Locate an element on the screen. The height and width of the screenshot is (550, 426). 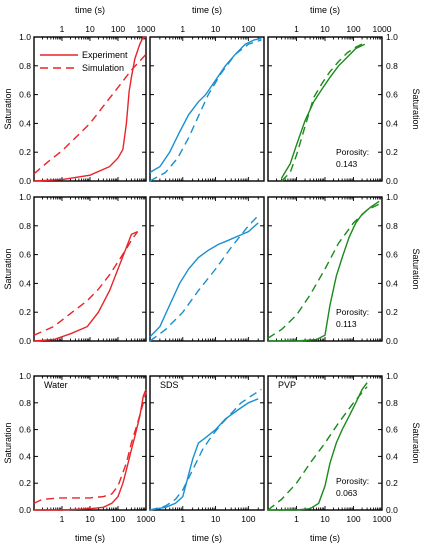
porosity-value: 0.063 is located at coordinates (347, 493).